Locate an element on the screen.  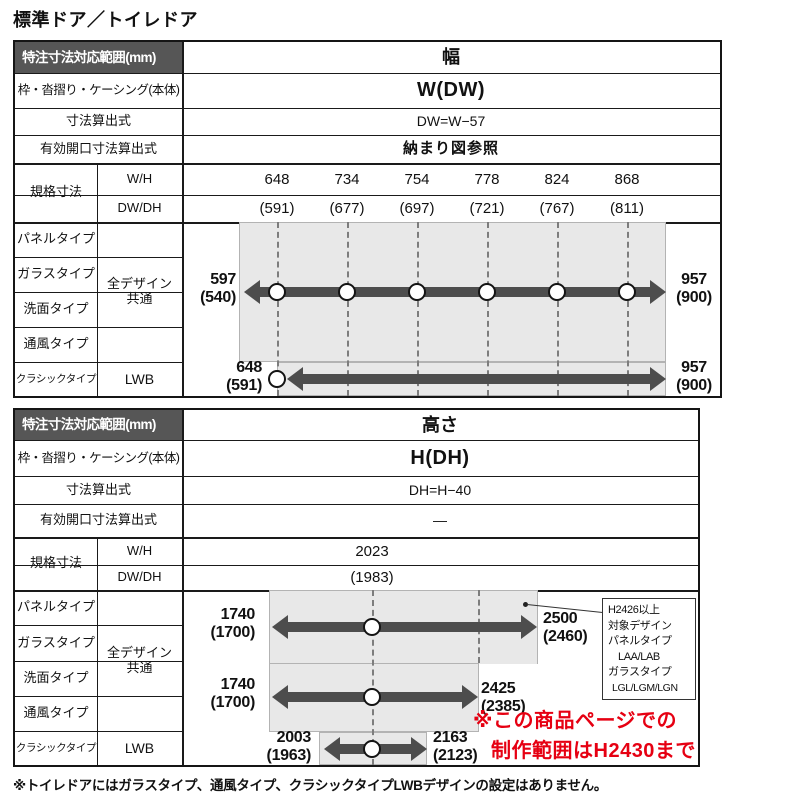
range-min-label: 648 (591) is located at coordinates (226, 377).